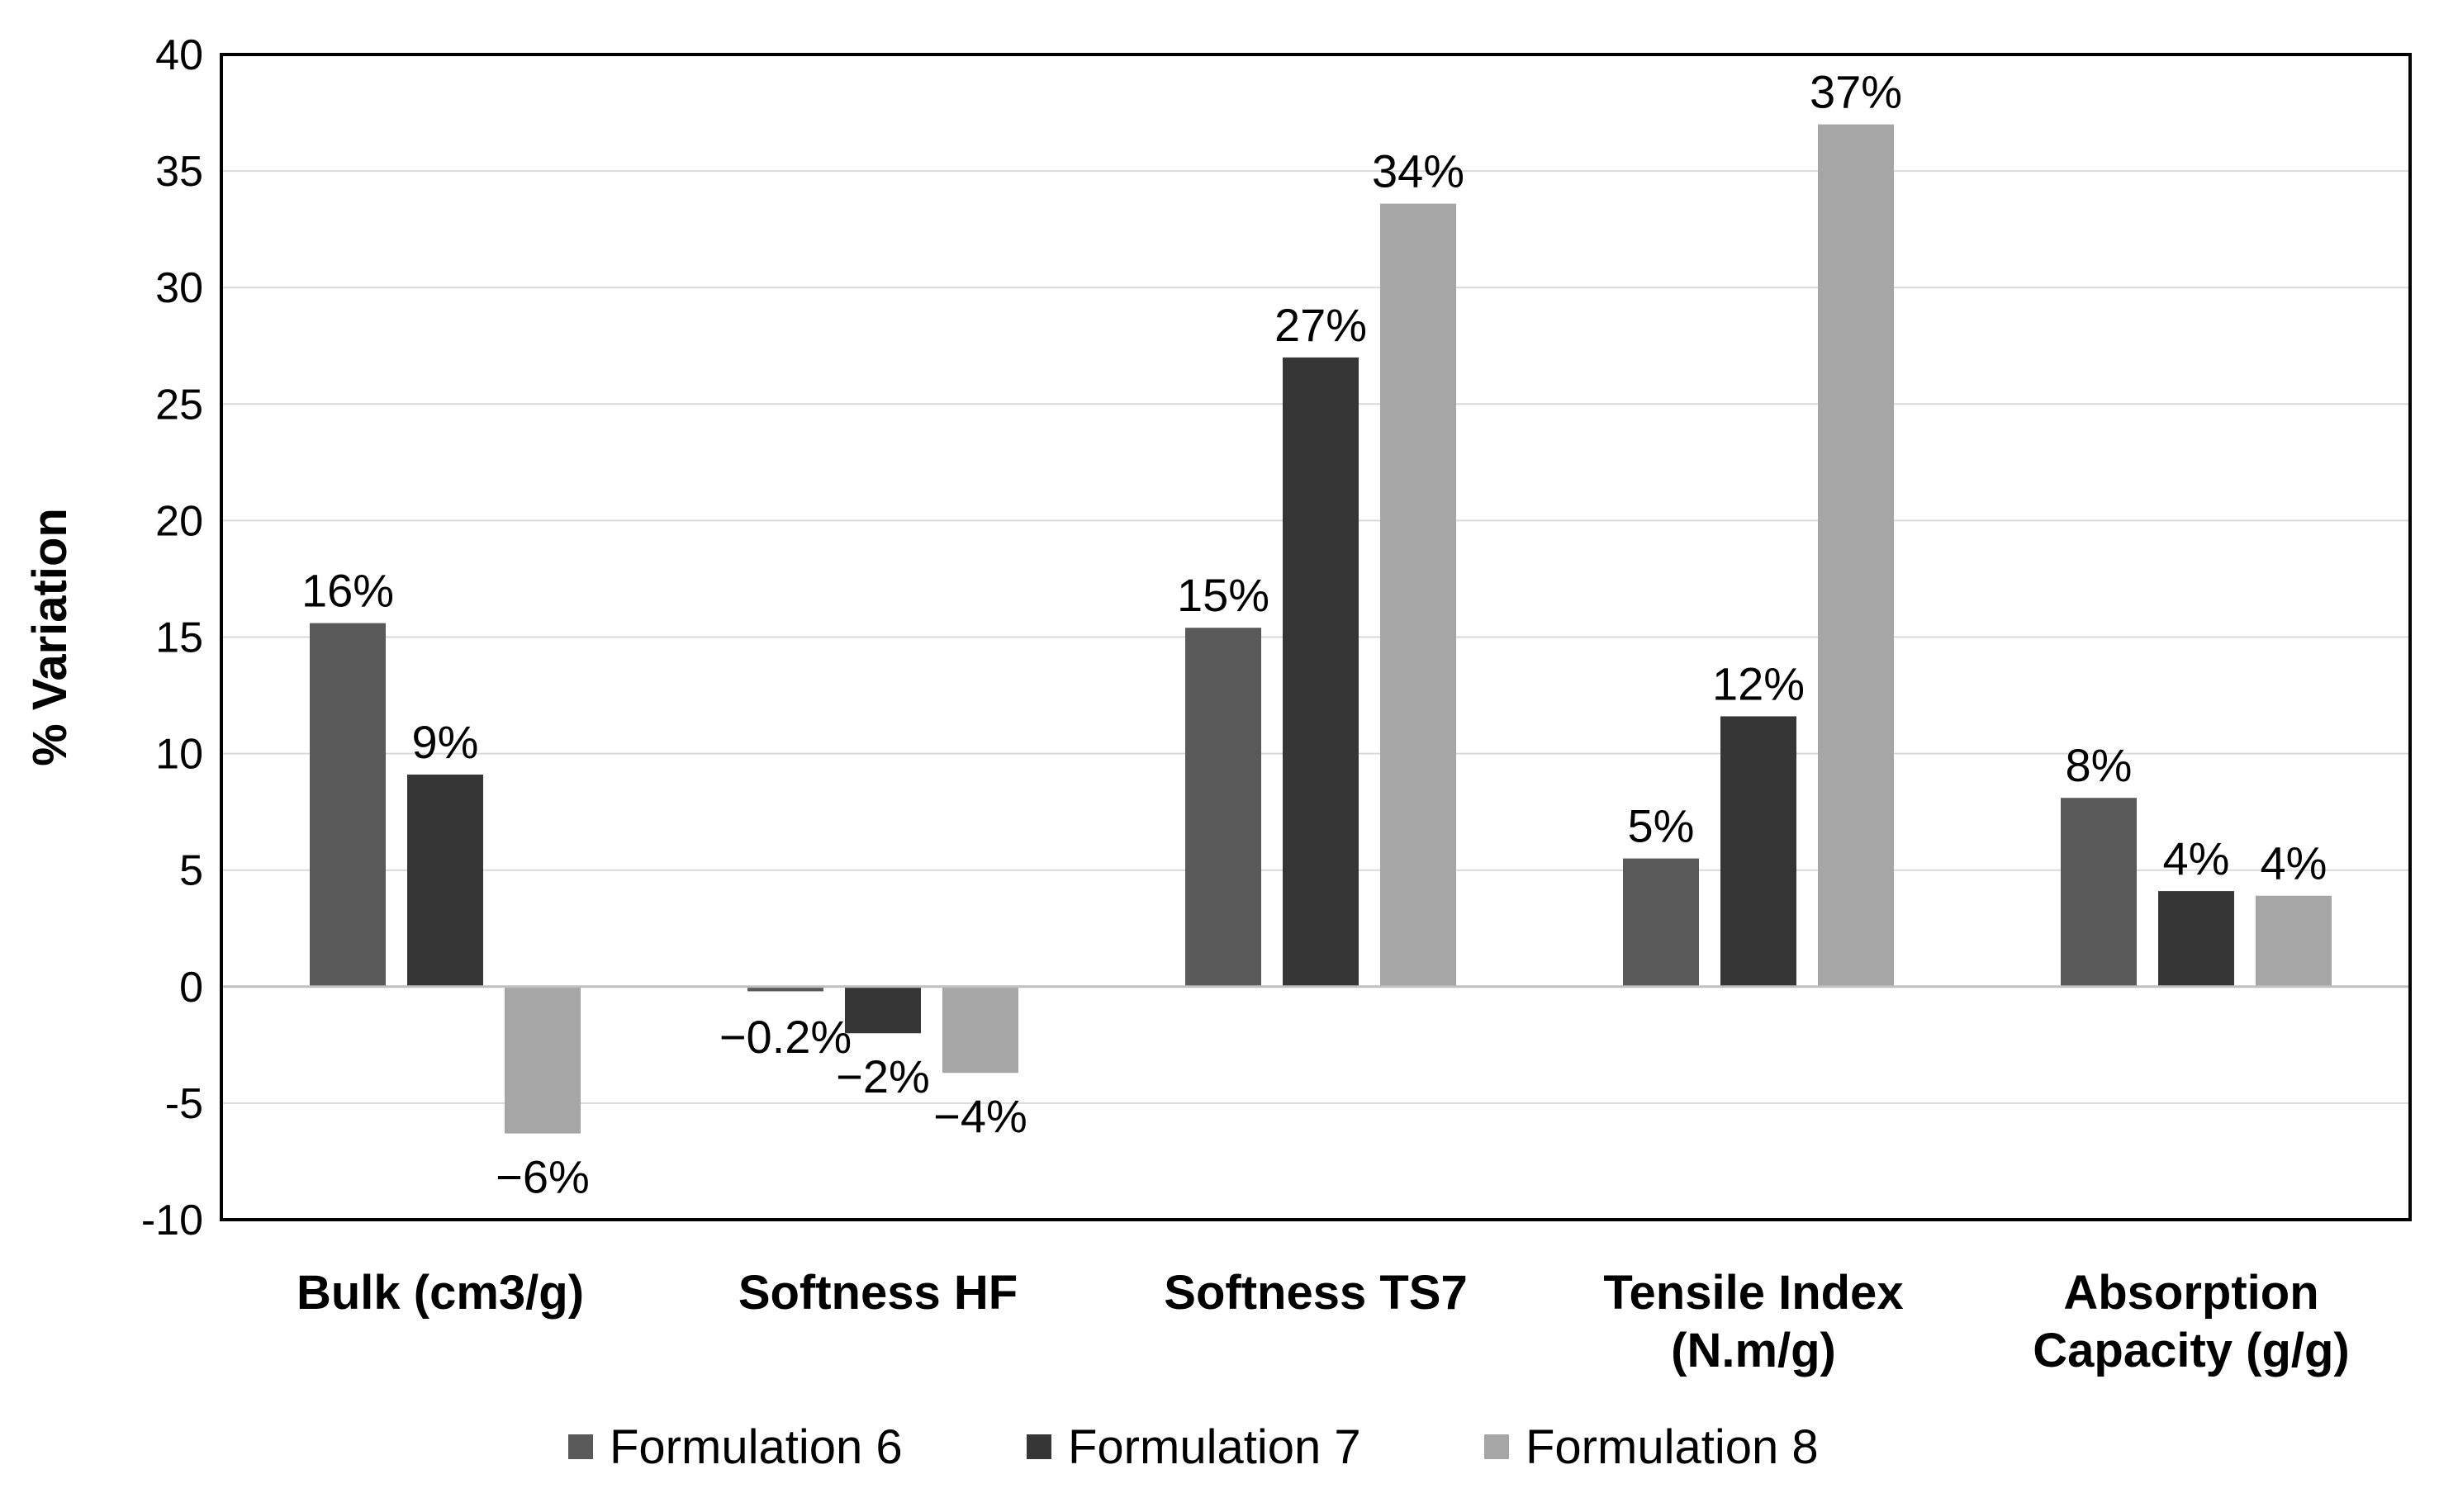 Image resolution: width=2439 pixels, height=1512 pixels. Describe the element at coordinates (1315, 1293) in the screenshot. I see `category-label: Softness TS7` at that location.